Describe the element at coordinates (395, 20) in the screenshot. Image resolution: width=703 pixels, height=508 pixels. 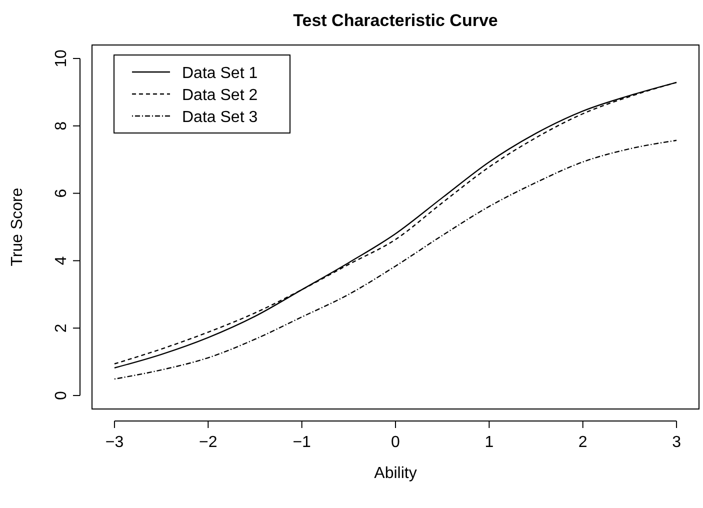
I see `chart-title: Test Characteristic Curve` at that location.